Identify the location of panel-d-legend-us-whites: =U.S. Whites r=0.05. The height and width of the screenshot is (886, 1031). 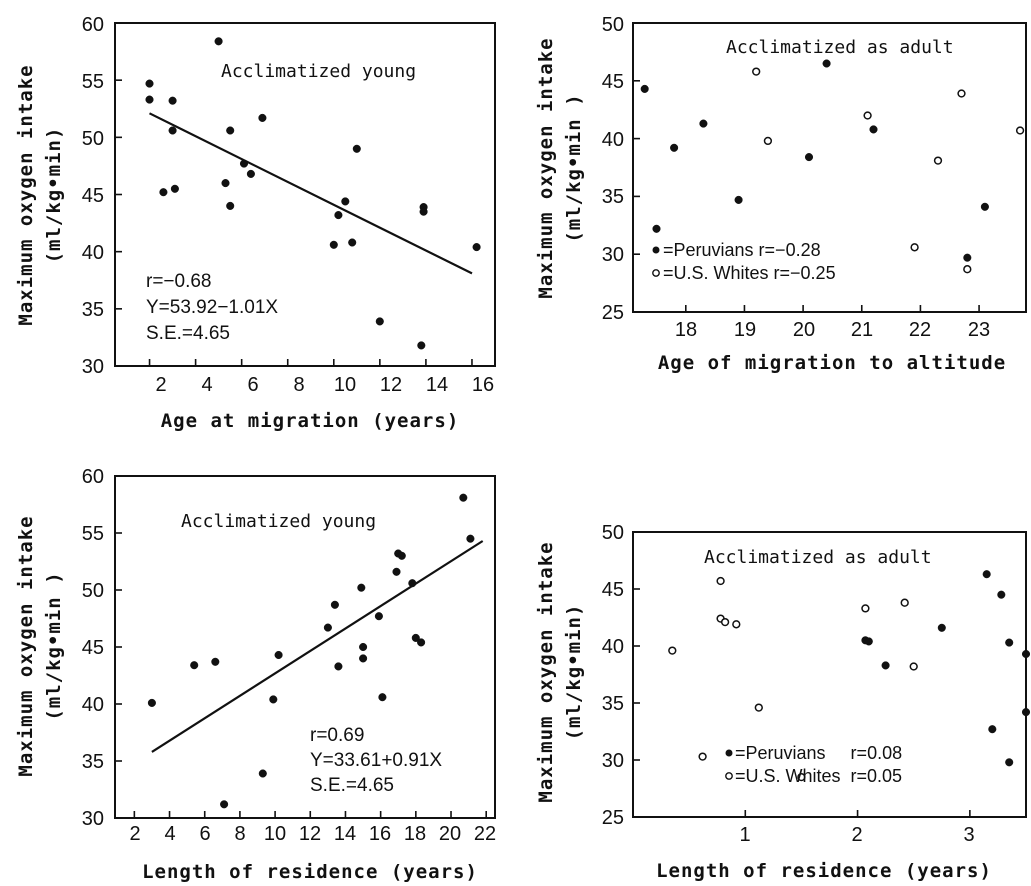
(818, 776).